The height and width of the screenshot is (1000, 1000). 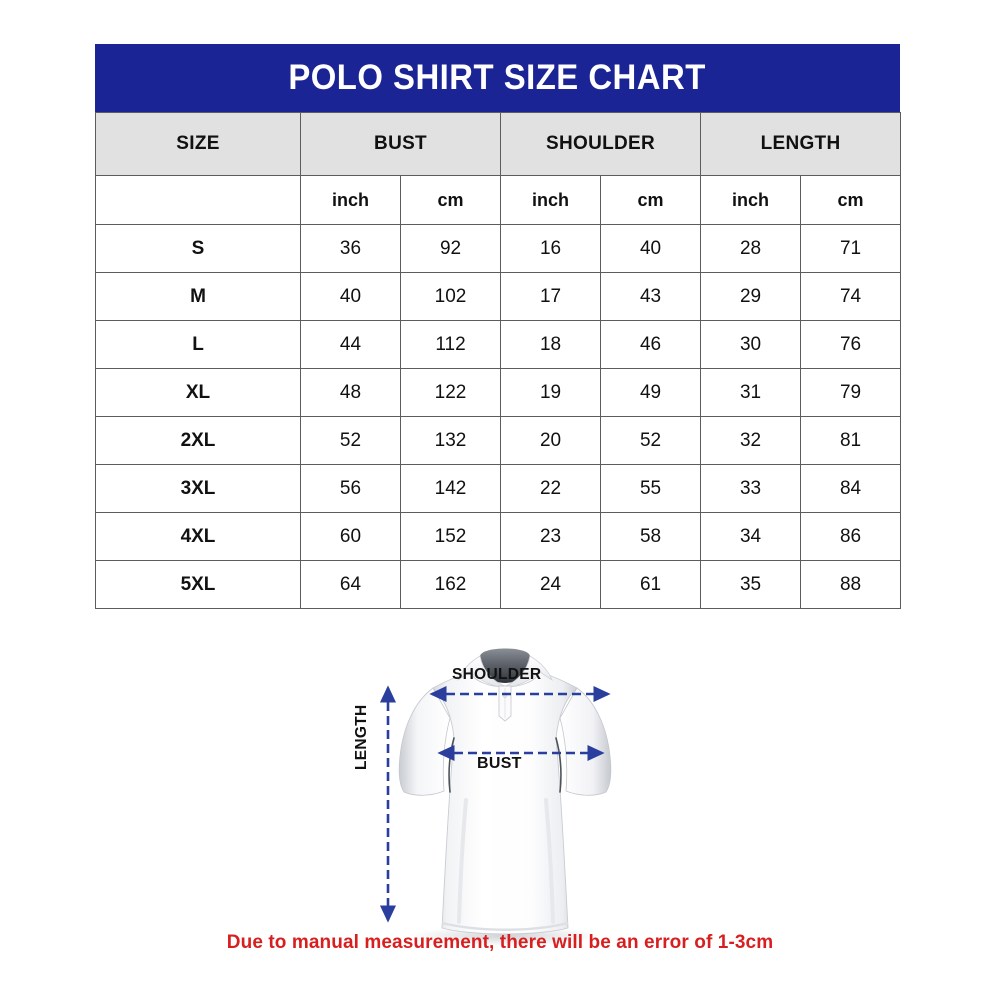 What do you see at coordinates (450, 344) in the screenshot?
I see `cell-bust-cm: 112` at bounding box center [450, 344].